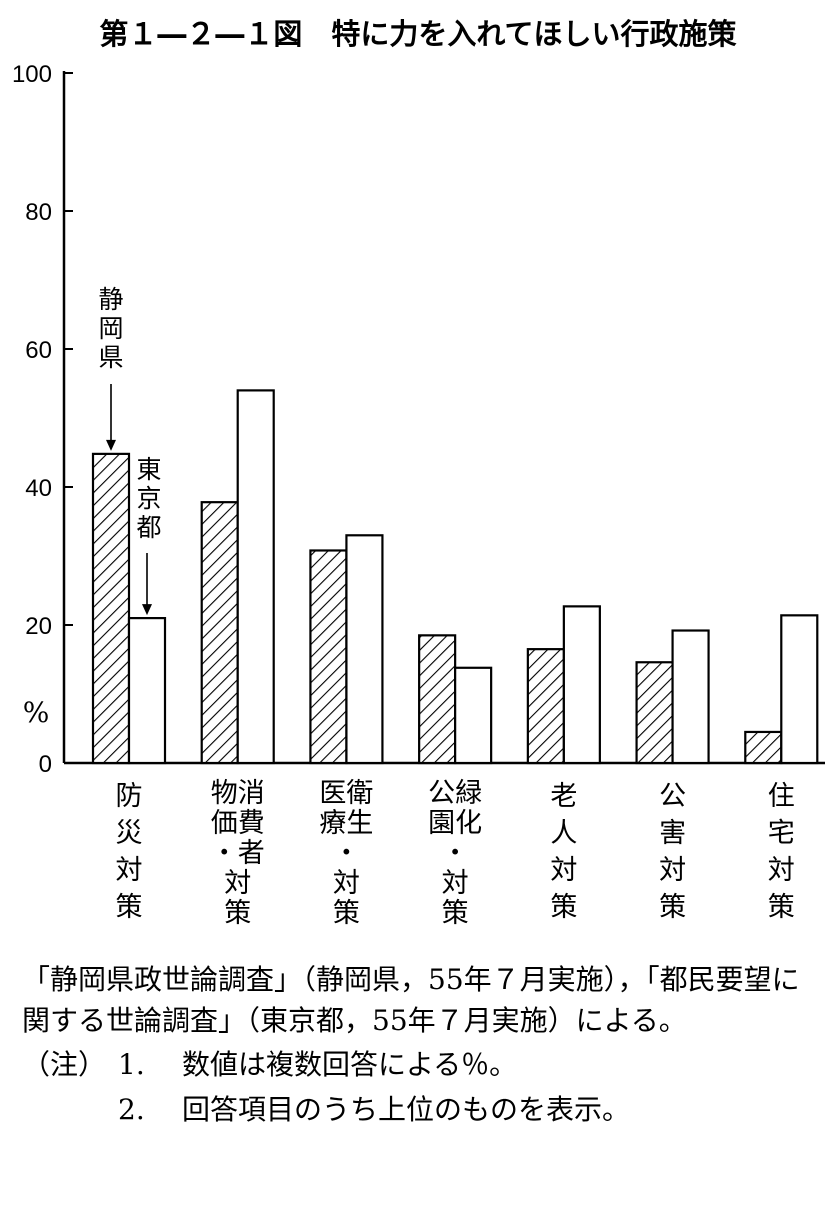 The height and width of the screenshot is (1211, 833). I want to click on series-label-char: 京, so click(148, 498).